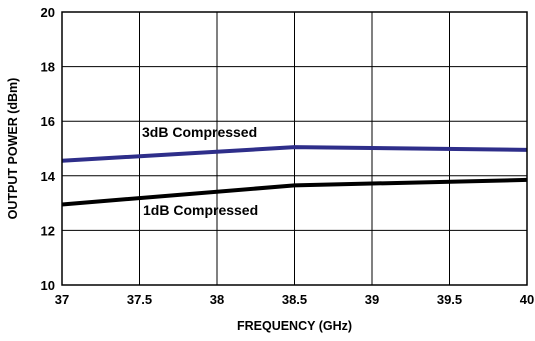 This screenshot has height=341, width=535. Describe the element at coordinates (372, 299) in the screenshot. I see `x-tick-label: 39` at that location.